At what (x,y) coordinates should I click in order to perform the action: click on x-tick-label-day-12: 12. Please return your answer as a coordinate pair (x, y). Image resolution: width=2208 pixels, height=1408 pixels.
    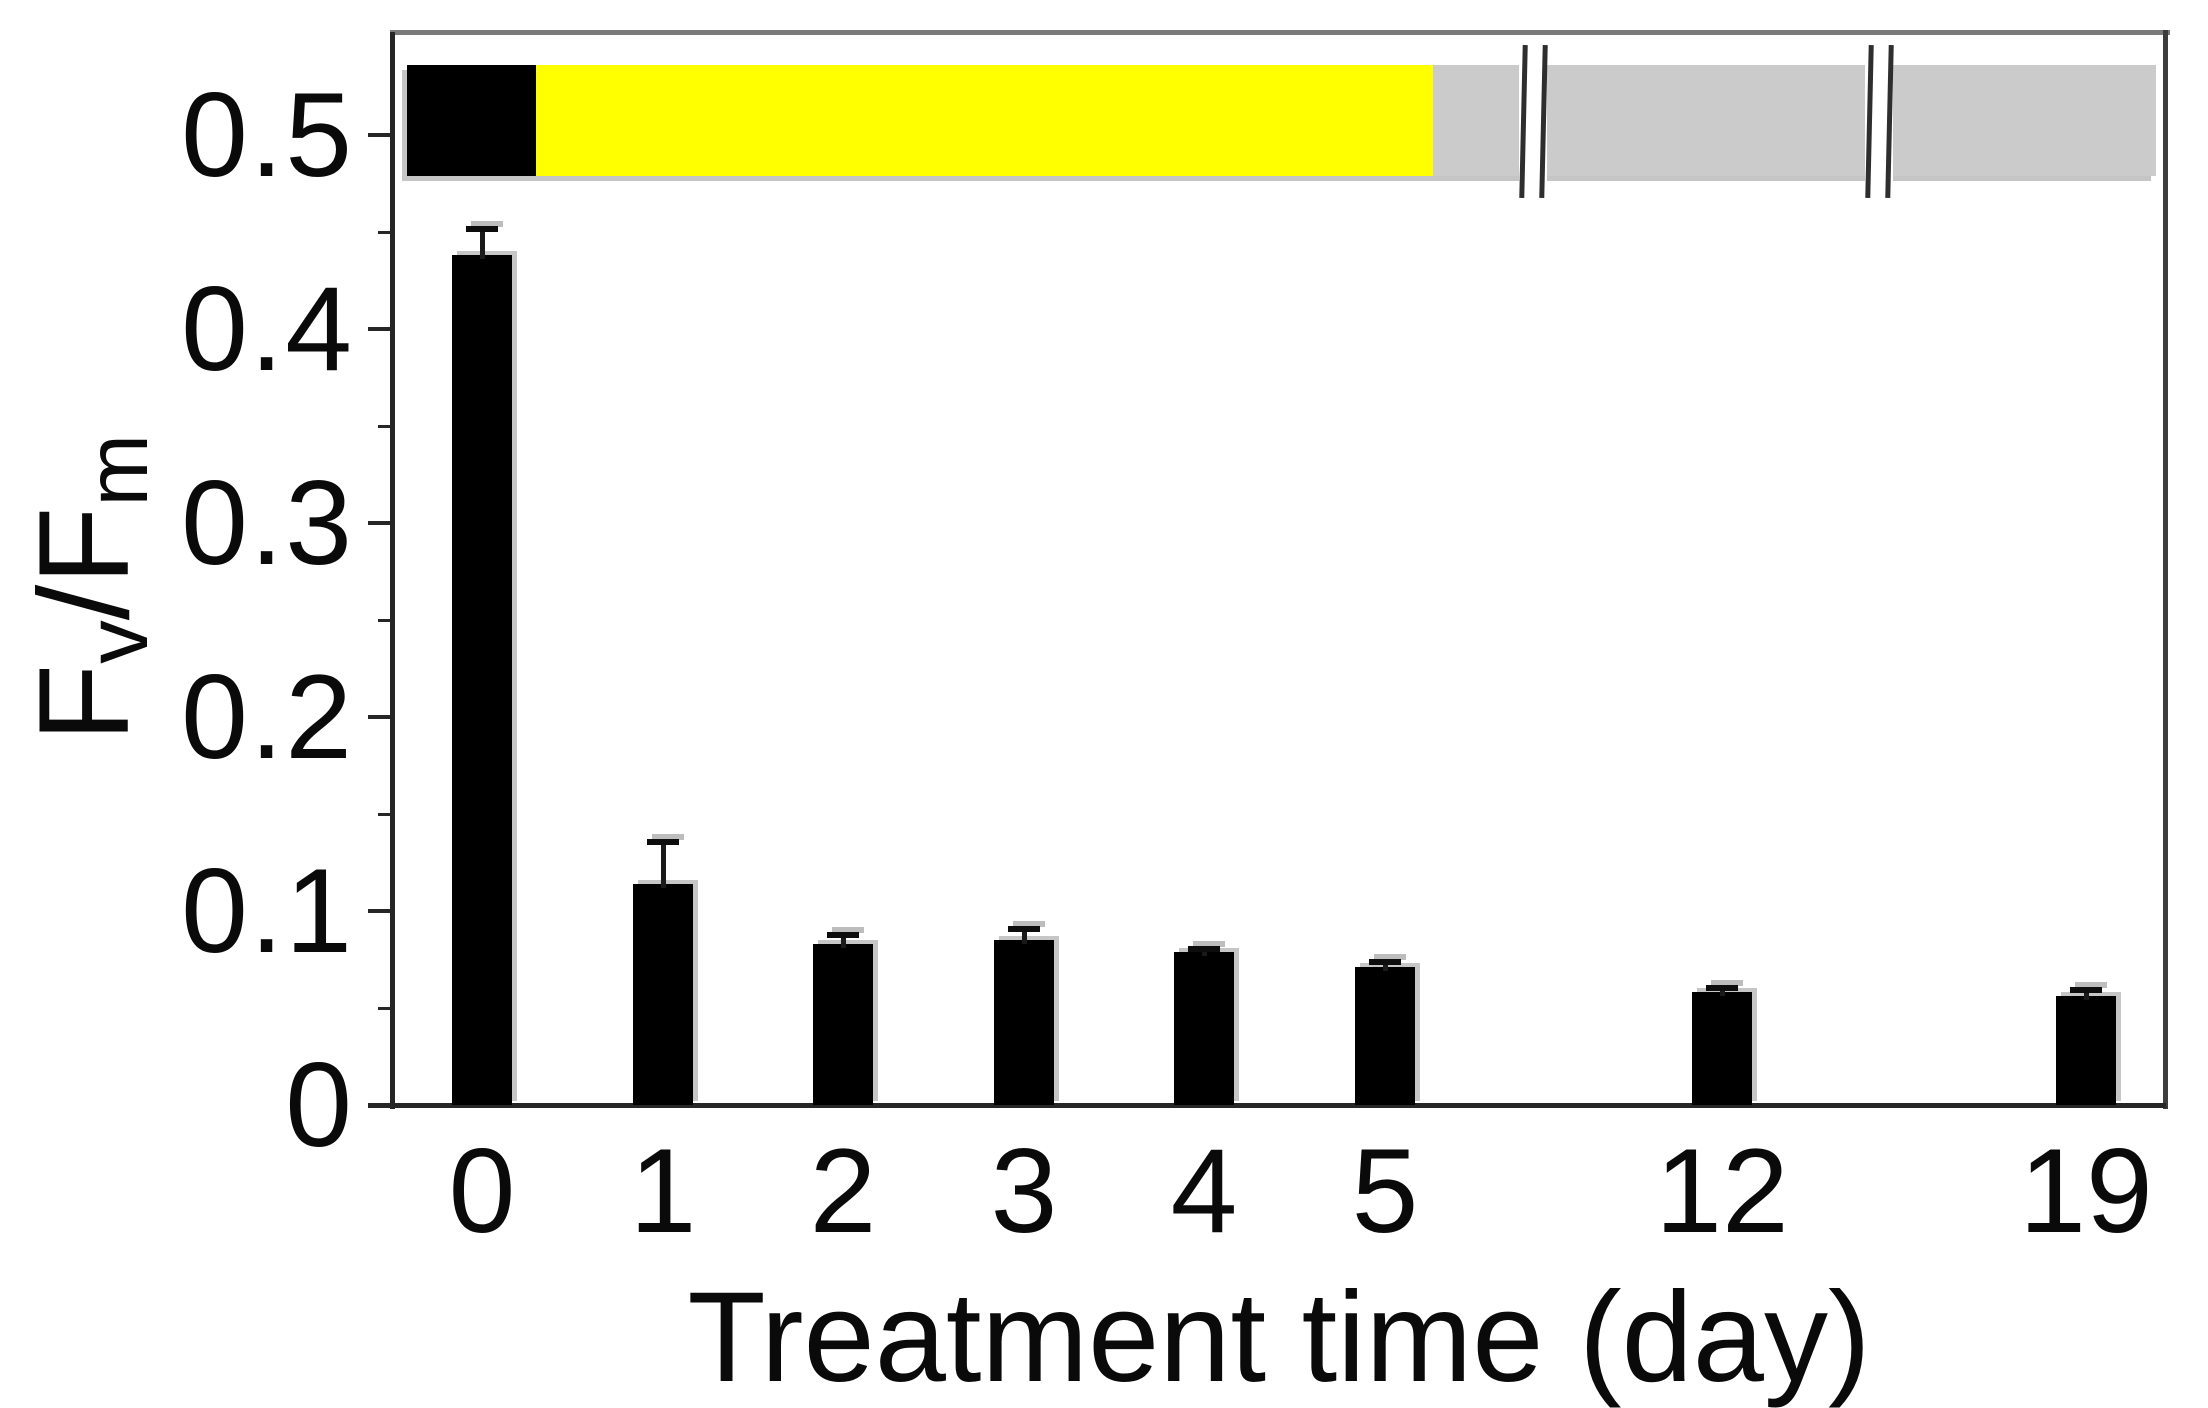
    Looking at the image, I should click on (1722, 1191).